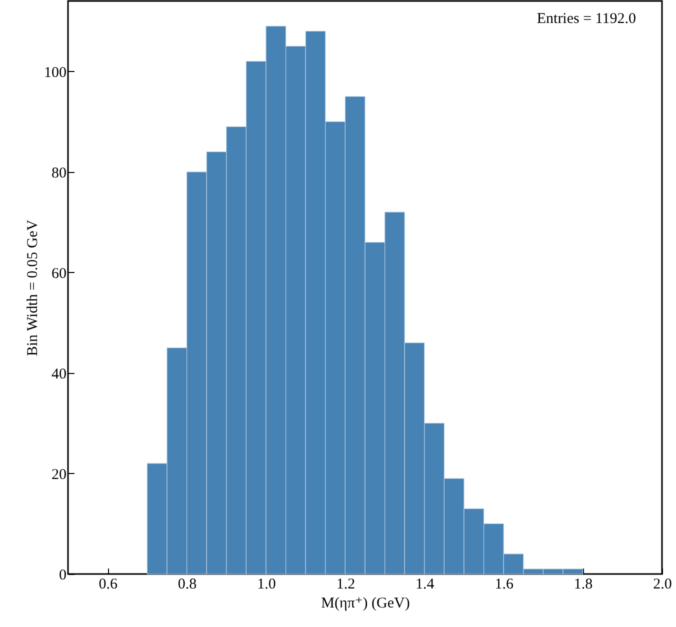 The width and height of the screenshot is (676, 627). What do you see at coordinates (504, 584) in the screenshot?
I see `x-tick-label: 1.6` at bounding box center [504, 584].